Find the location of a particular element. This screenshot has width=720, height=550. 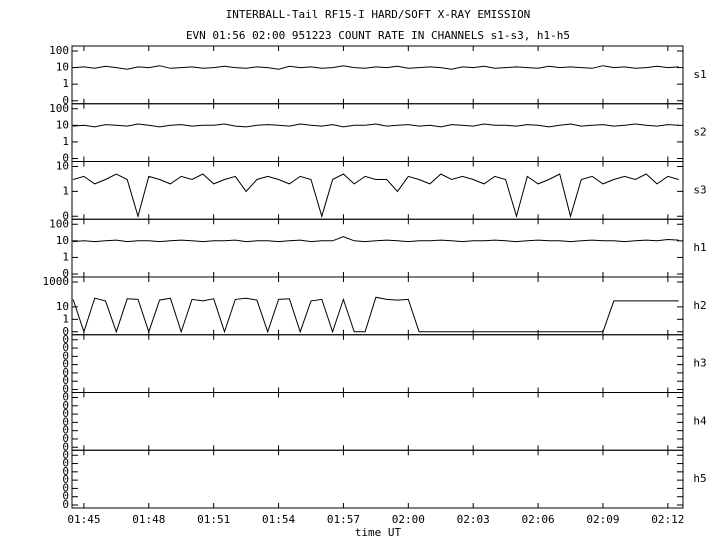

x-tick-label: 02:03 is located at coordinates (473, 519).